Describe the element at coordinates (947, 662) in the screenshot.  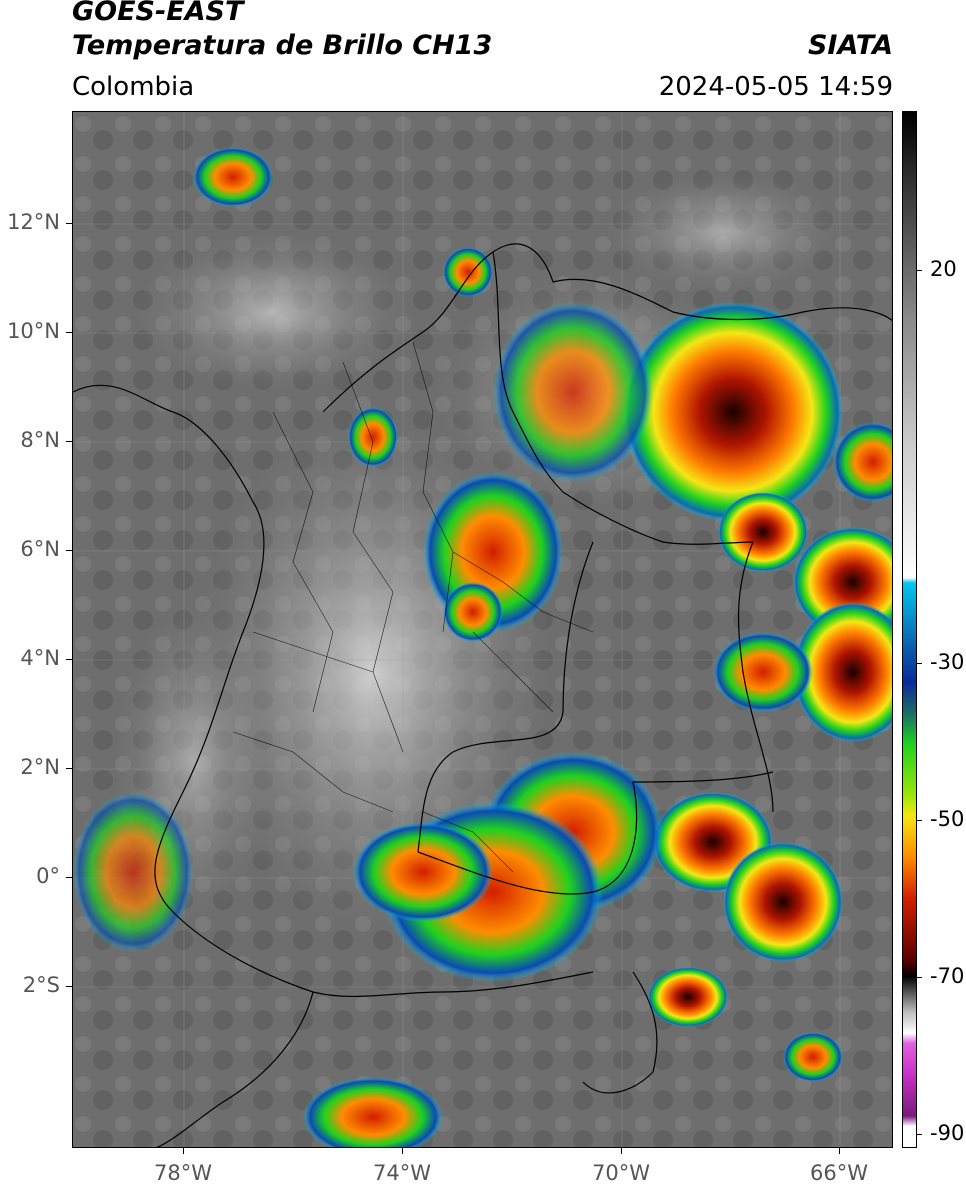
I see `colorbar-label-minus30: -30` at that location.